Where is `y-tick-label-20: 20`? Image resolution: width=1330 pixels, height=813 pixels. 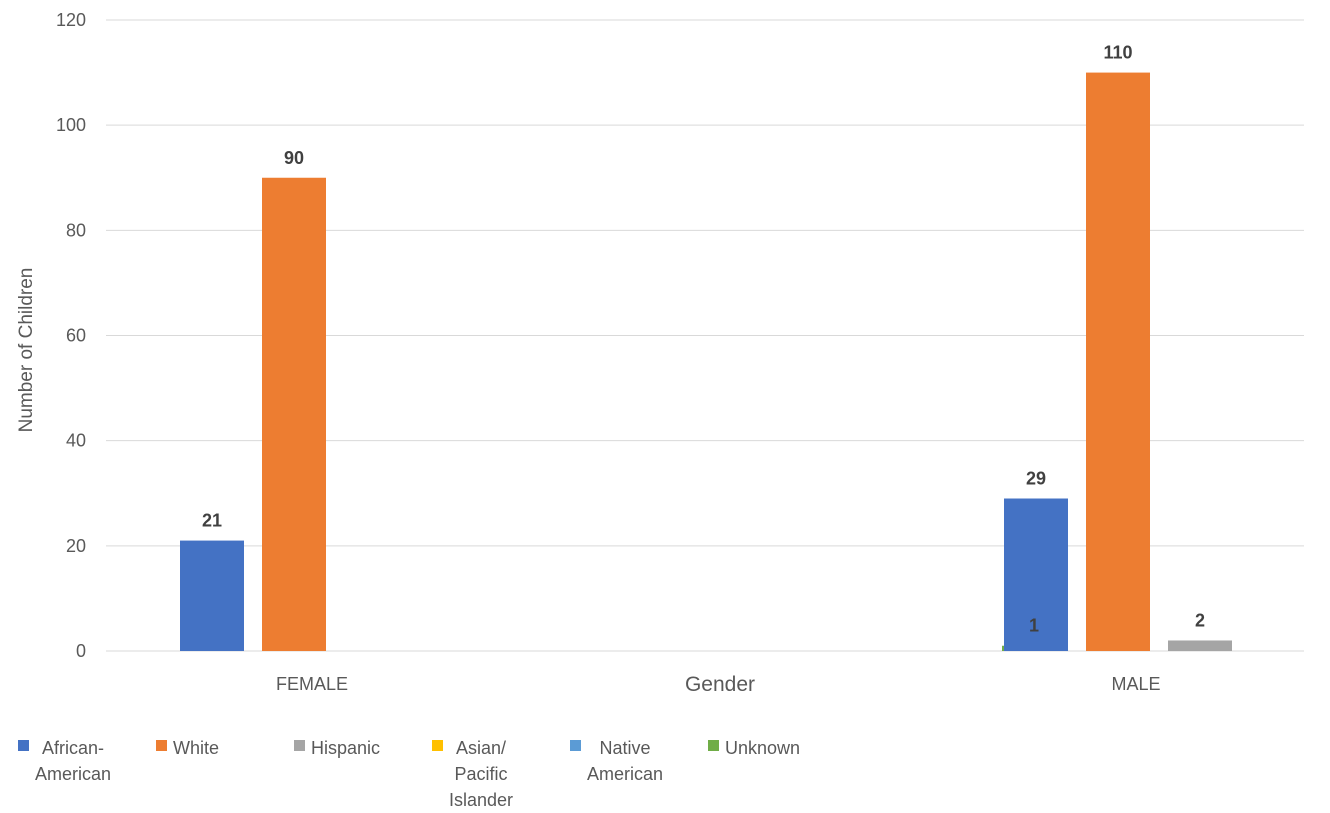
y-tick-label-20: 20 is located at coordinates (76, 546).